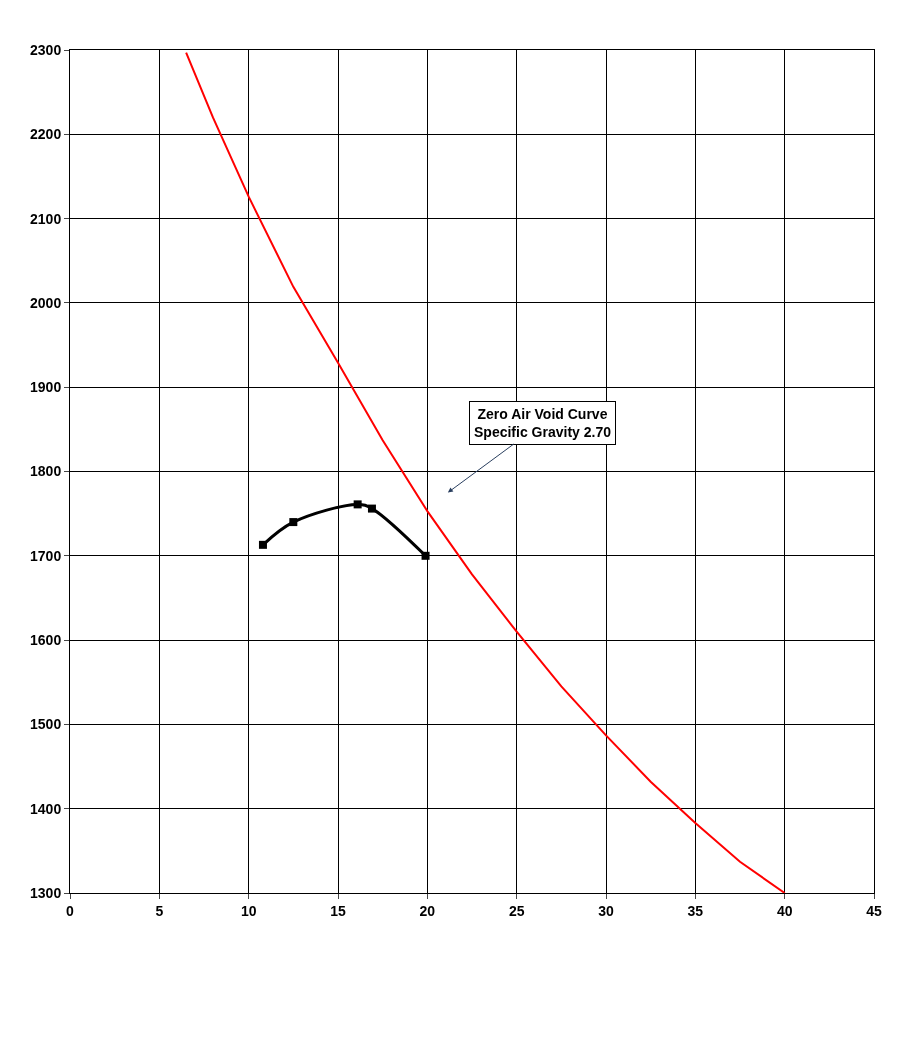 This screenshot has width=909, height=1053. Describe the element at coordinates (427, 910) in the screenshot. I see `x-tick-label: 20` at that location.